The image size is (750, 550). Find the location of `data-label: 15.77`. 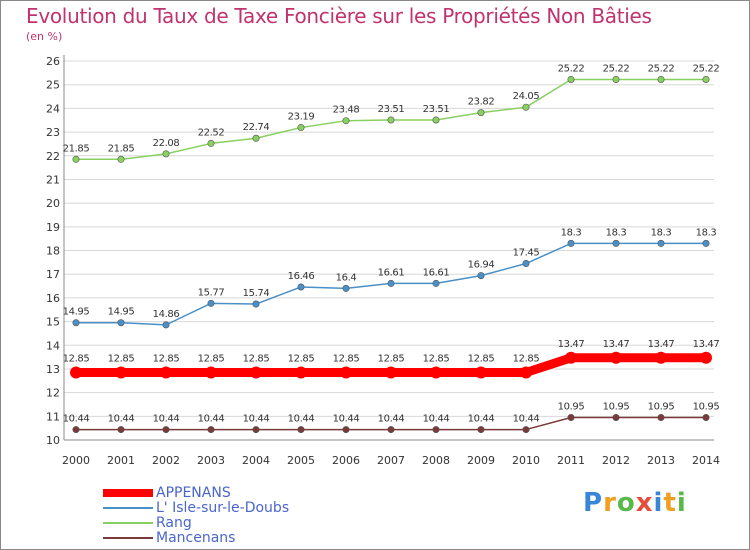

data-label: 15.77 is located at coordinates (211, 292).